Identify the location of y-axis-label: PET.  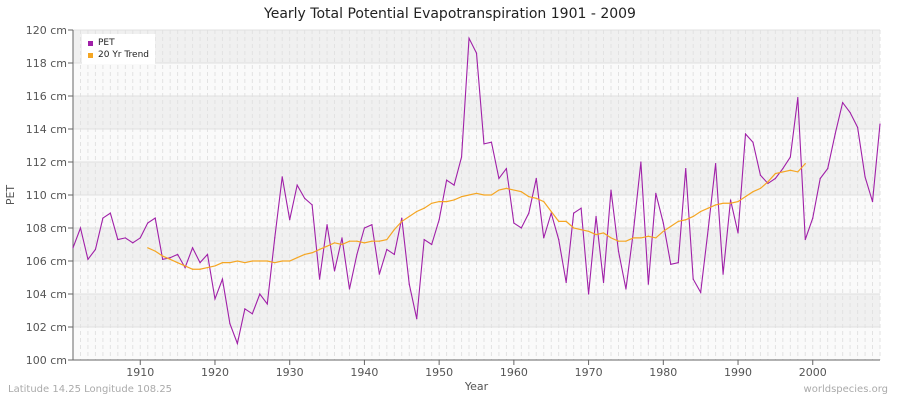
(10, 195).